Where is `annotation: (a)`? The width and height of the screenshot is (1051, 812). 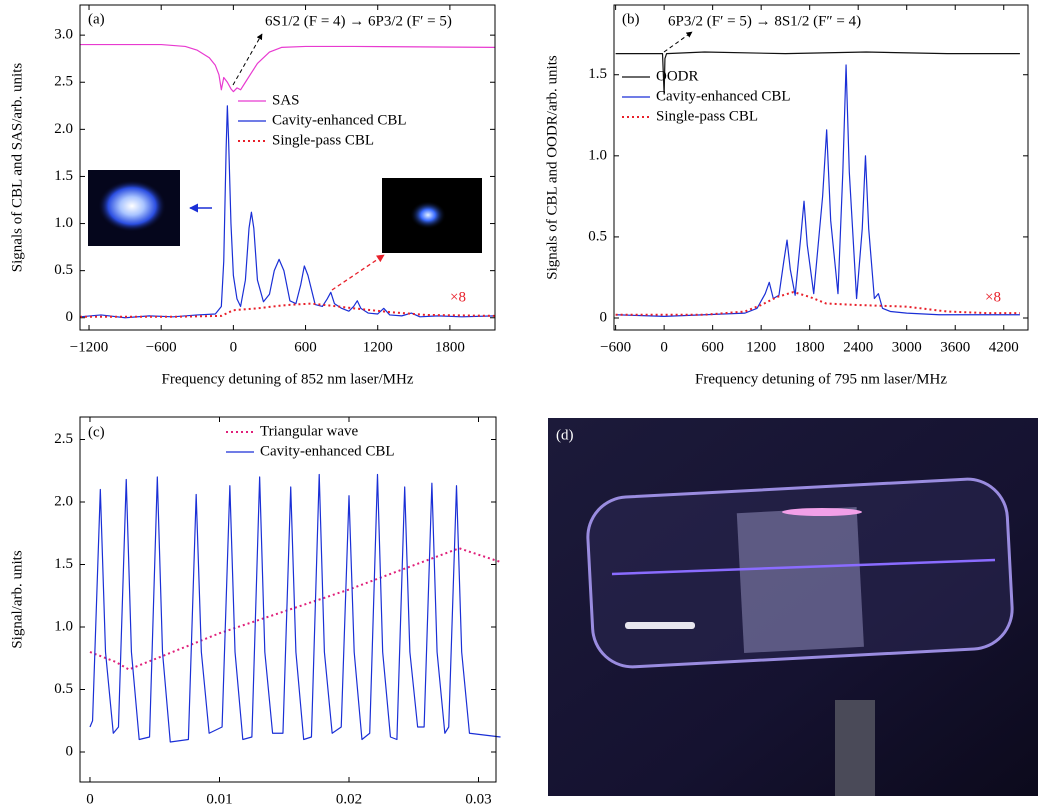 annotation: (a) is located at coordinates (96, 19).